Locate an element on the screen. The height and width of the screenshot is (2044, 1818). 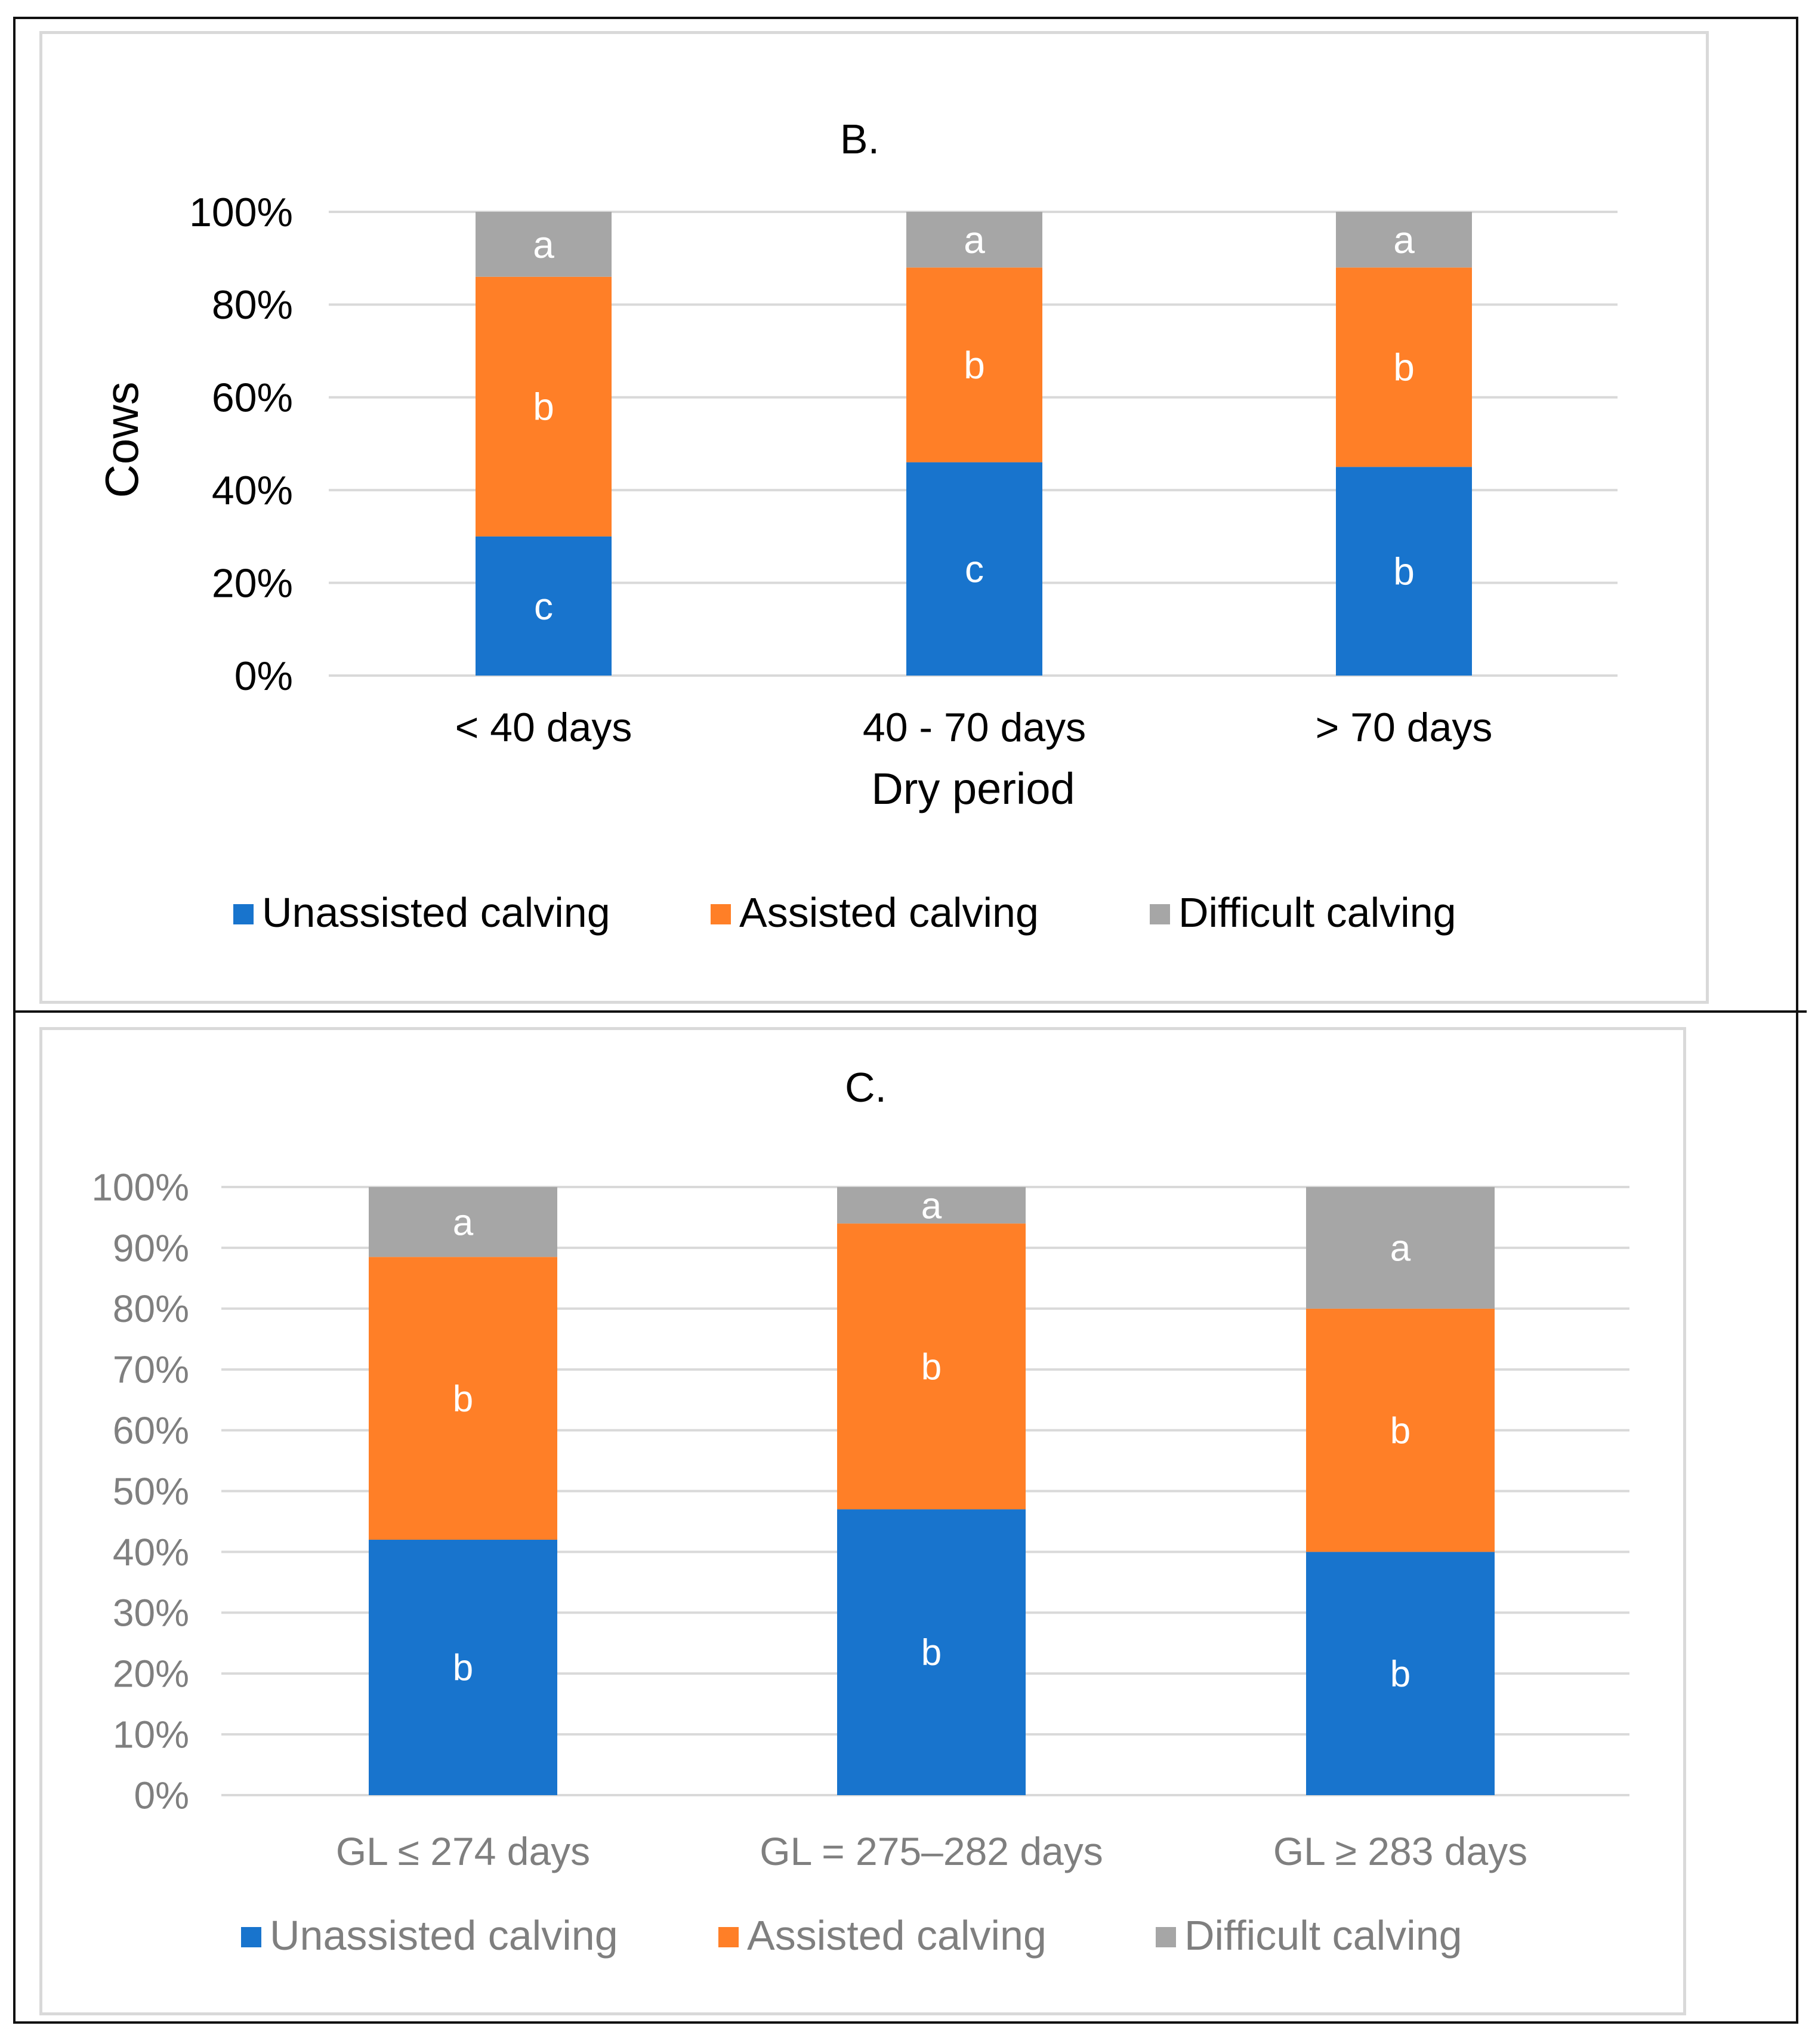
x-category-label: > 70 days is located at coordinates (1404, 727).